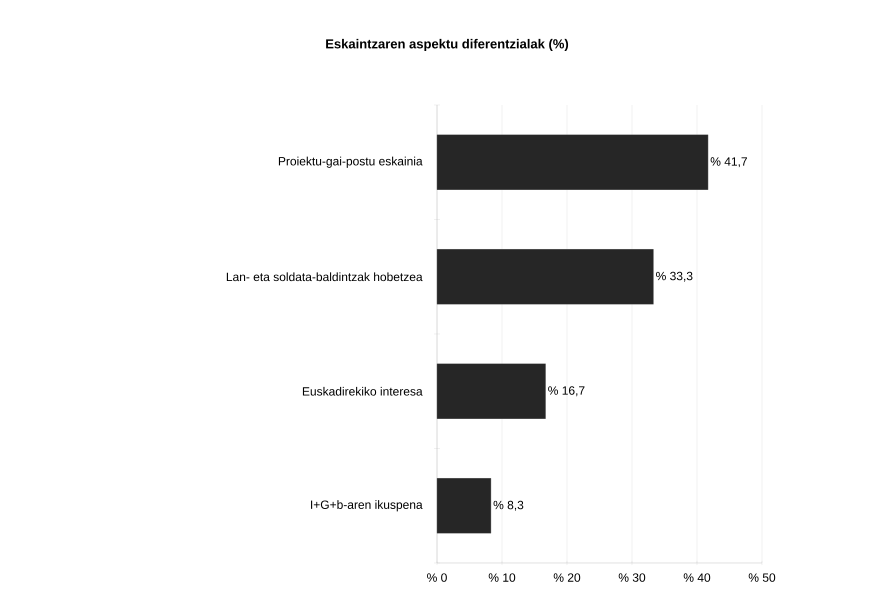  I want to click on data-label: % 8,3, so click(509, 505).